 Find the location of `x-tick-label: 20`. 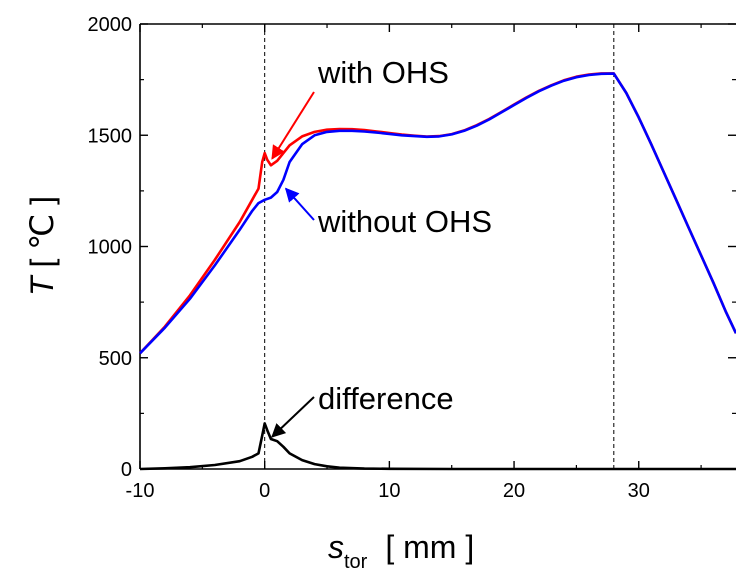

x-tick-label: 20 is located at coordinates (514, 491).